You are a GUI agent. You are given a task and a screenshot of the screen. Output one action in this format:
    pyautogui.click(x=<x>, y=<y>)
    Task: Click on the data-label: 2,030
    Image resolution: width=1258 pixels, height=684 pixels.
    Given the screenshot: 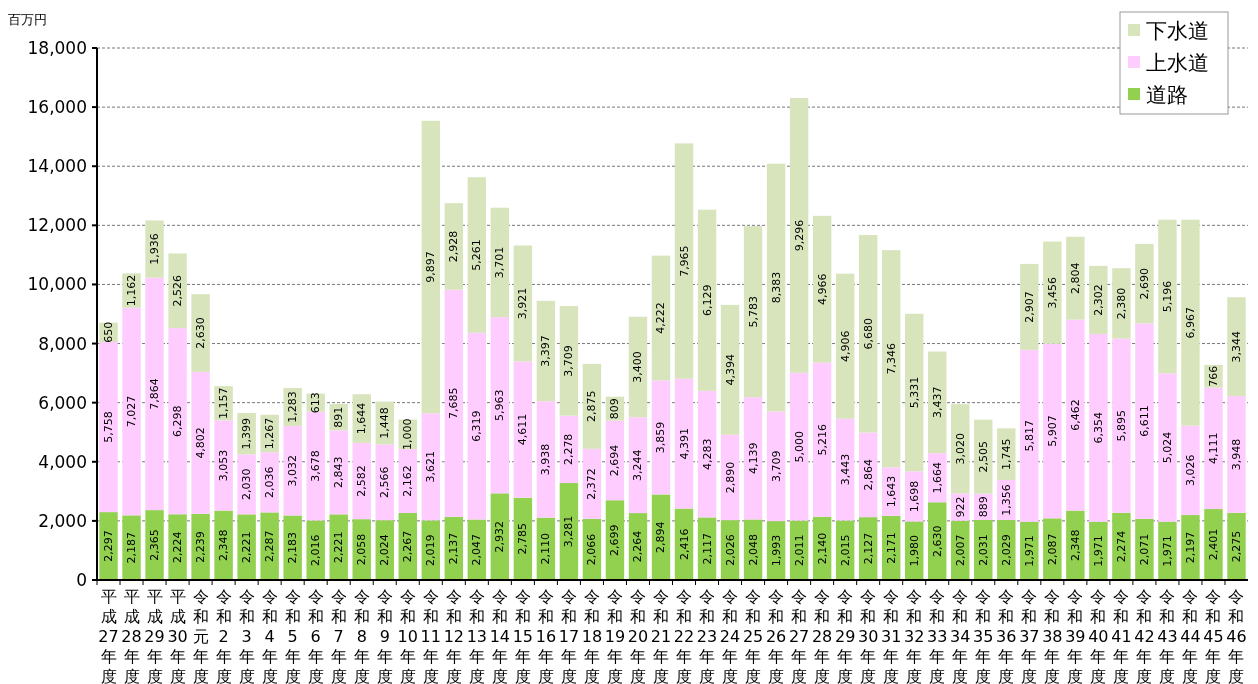 What is the action you would take?
    pyautogui.click(x=247, y=484)
    